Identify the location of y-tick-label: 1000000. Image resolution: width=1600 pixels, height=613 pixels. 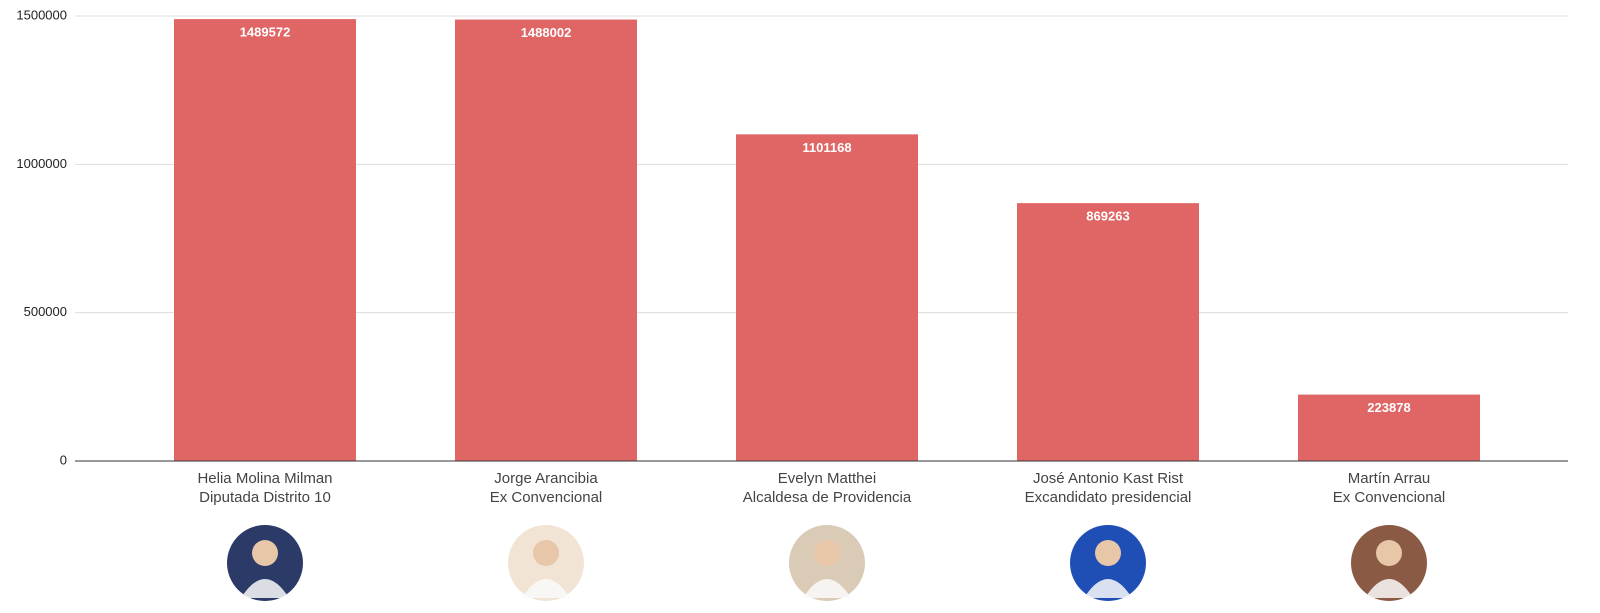
(41, 163).